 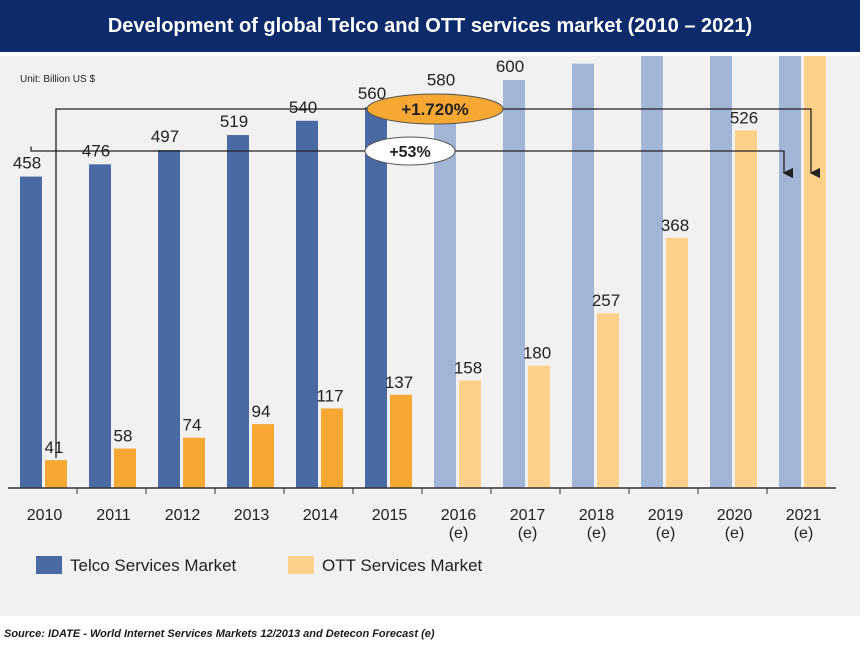 What do you see at coordinates (49, 565) in the screenshot?
I see `legend-swatch-telco` at bounding box center [49, 565].